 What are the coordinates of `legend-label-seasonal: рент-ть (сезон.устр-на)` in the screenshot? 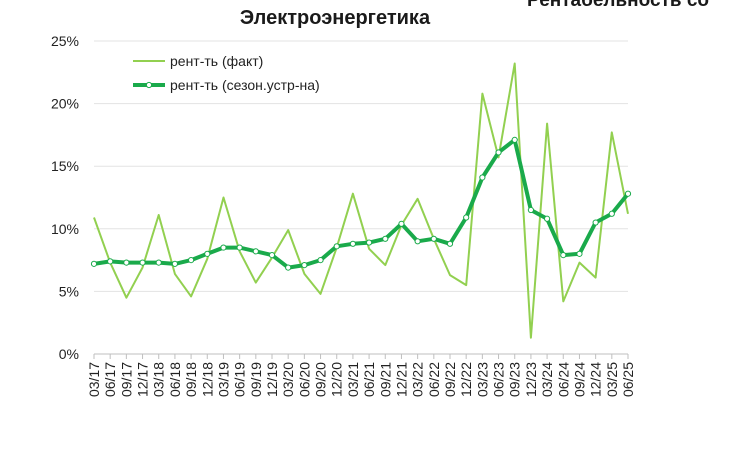 It's located at (245, 85).